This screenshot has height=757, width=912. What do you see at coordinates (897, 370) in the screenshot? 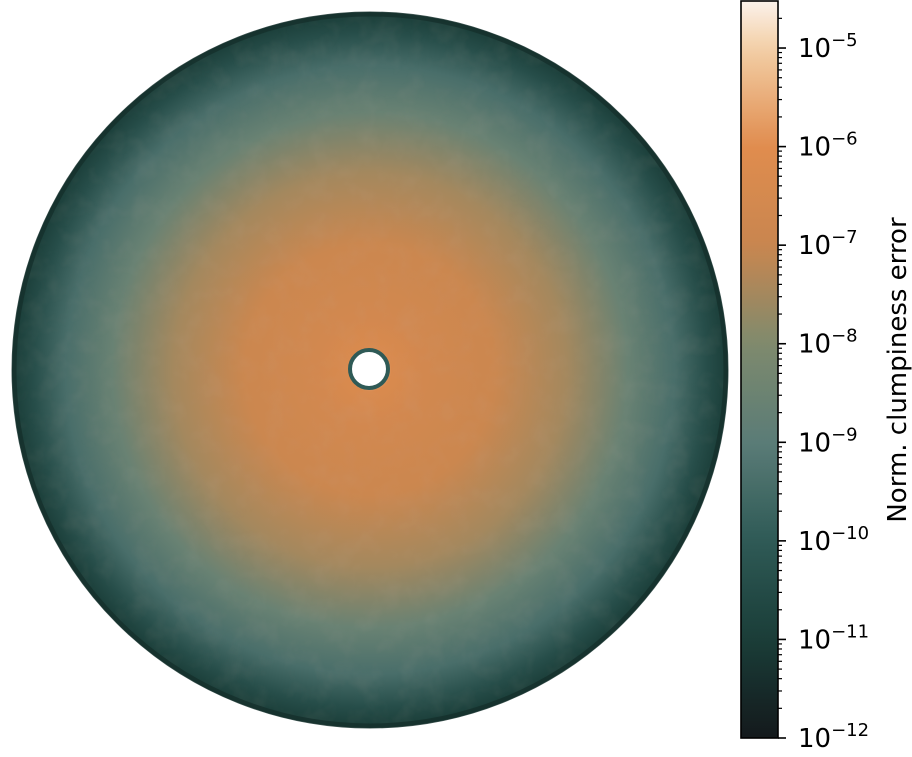
I see `colorbar-label: Norm. clumpiness error` at bounding box center [897, 370].